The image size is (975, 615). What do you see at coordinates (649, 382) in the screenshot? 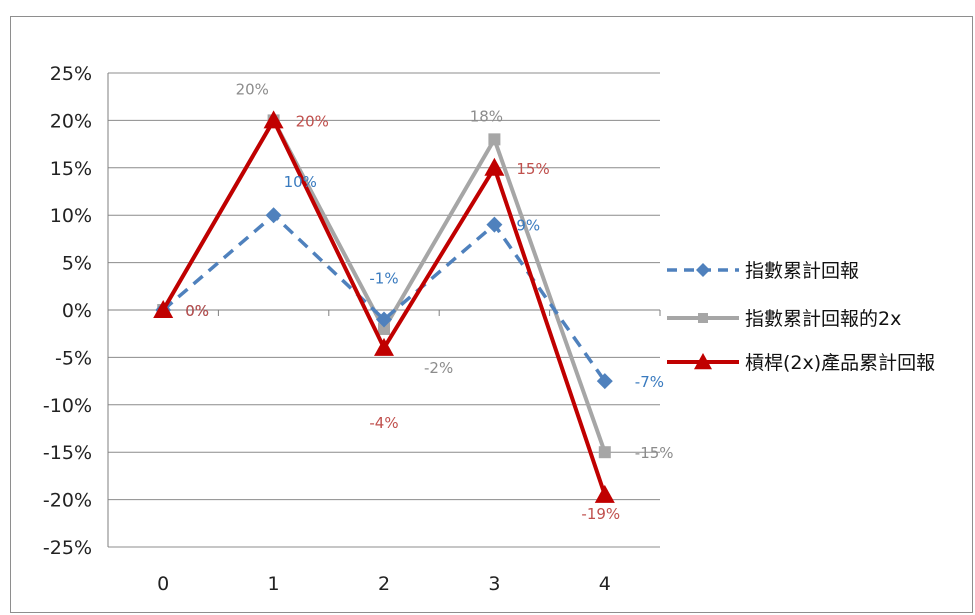
I see `data-label: -7%` at bounding box center [649, 382].